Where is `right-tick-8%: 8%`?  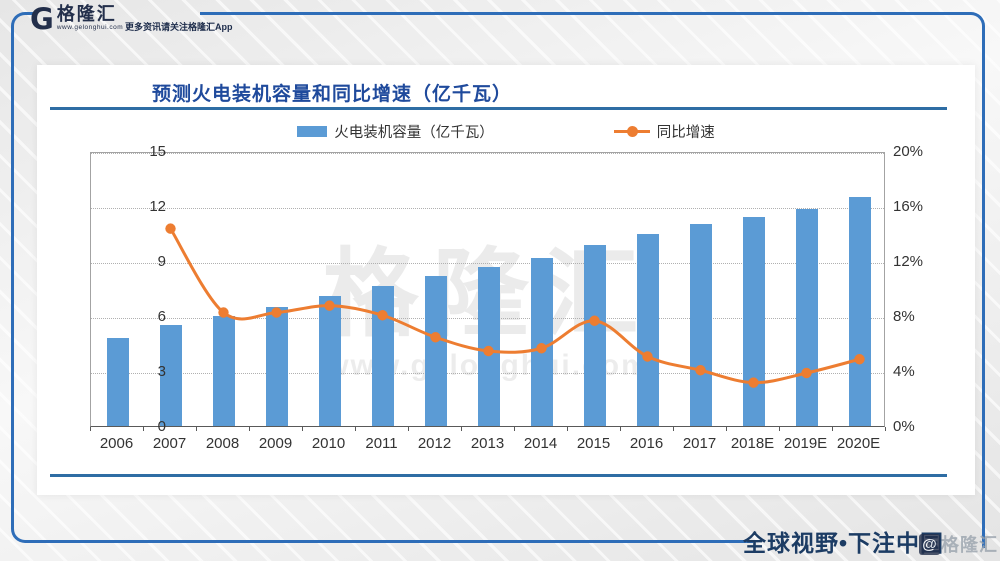
right-tick-8%: 8% is located at coordinates (904, 316).